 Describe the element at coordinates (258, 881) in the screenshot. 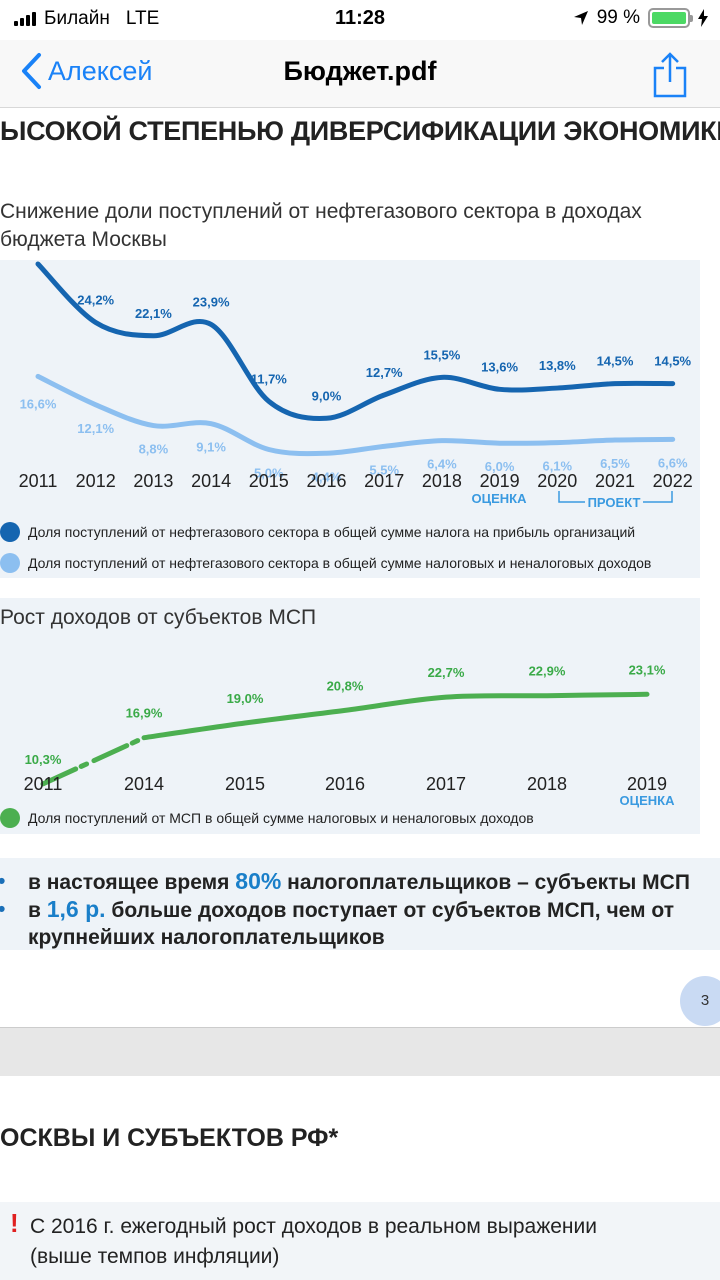

I see `fact-highlight: 80%` at that location.